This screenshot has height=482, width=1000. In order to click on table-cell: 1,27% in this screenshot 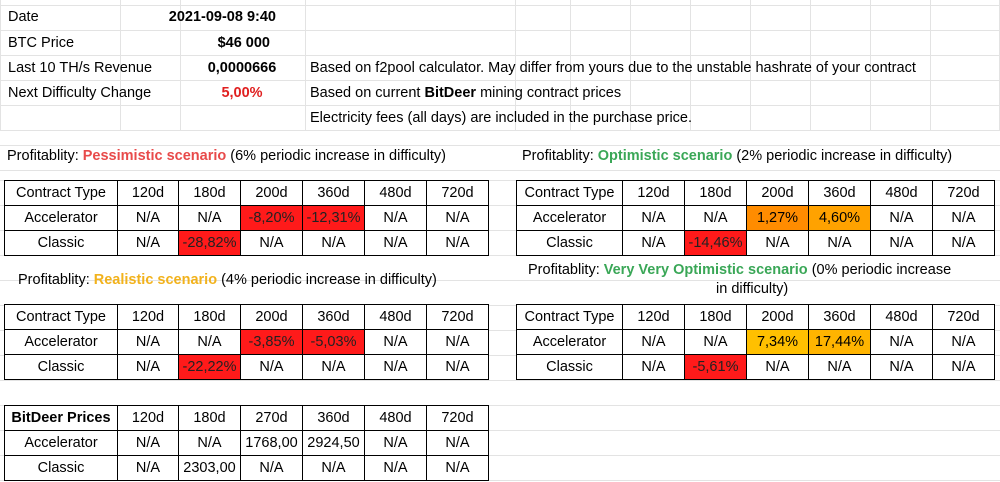, I will do `click(777, 218)`.